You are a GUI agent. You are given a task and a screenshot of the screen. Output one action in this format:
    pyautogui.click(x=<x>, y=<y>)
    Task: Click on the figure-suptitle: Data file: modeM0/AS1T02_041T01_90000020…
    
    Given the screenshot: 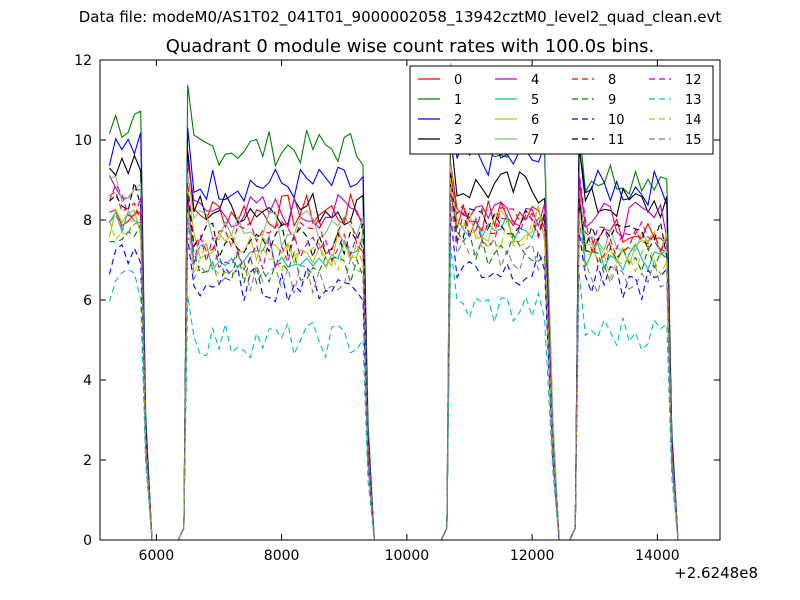 What is the action you would take?
    pyautogui.click(x=400, y=17)
    